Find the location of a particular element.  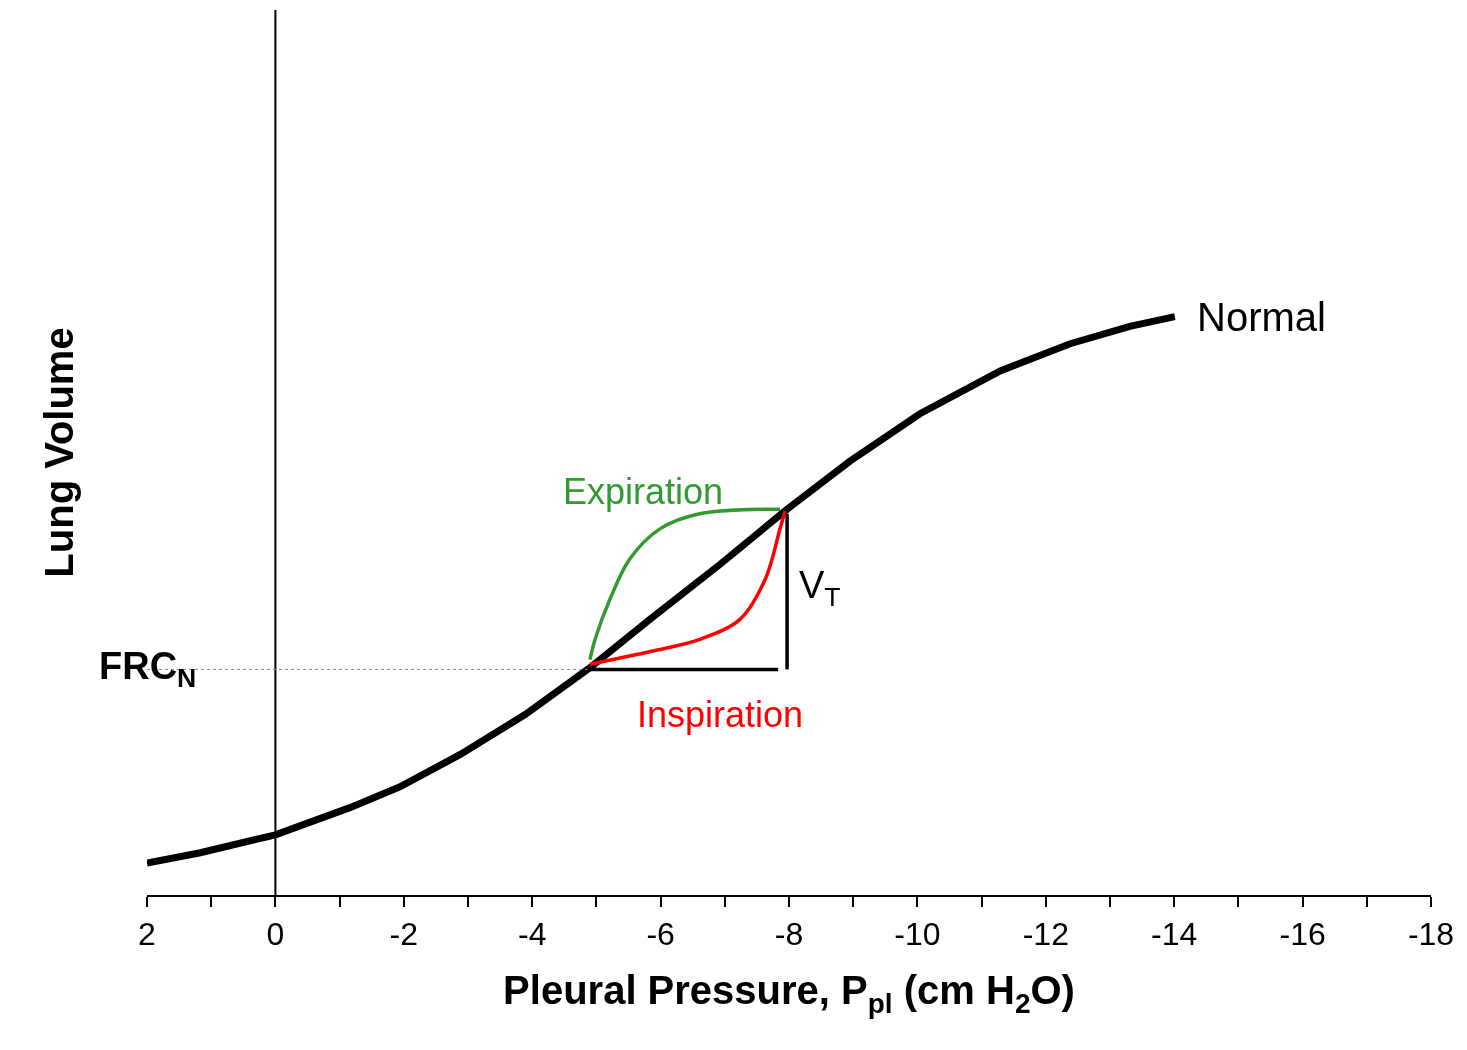

series-label: Inspiration is located at coordinates (720, 714).